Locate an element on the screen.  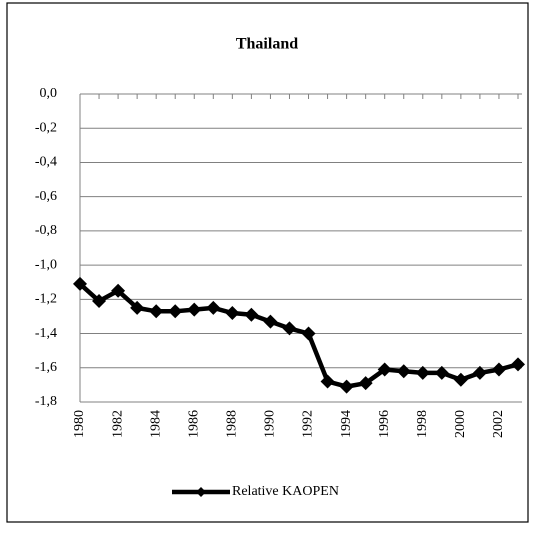
y-tick-label: -1,6 is located at coordinates (46, 367).